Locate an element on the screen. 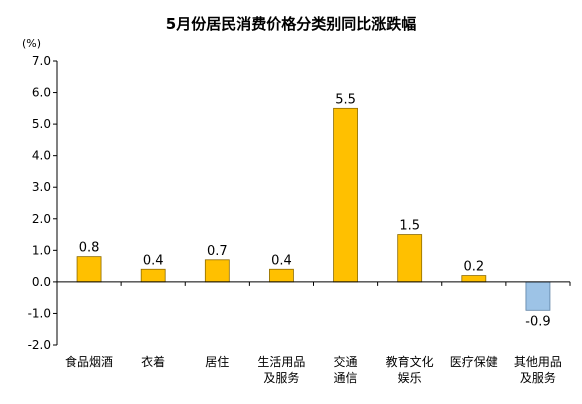 This screenshot has height=404, width=582. y-tick-label: -1.0 is located at coordinates (39, 313).